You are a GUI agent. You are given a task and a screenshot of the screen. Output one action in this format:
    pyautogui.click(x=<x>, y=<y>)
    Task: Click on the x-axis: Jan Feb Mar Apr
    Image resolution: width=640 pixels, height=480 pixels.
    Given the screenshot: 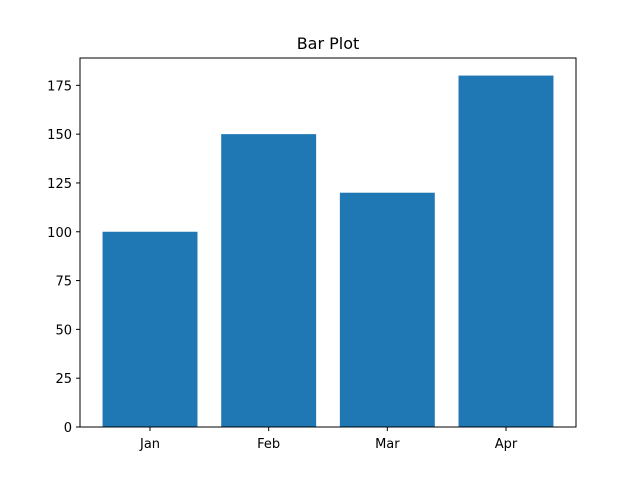 What is the action you would take?
    pyautogui.click(x=328, y=439)
    